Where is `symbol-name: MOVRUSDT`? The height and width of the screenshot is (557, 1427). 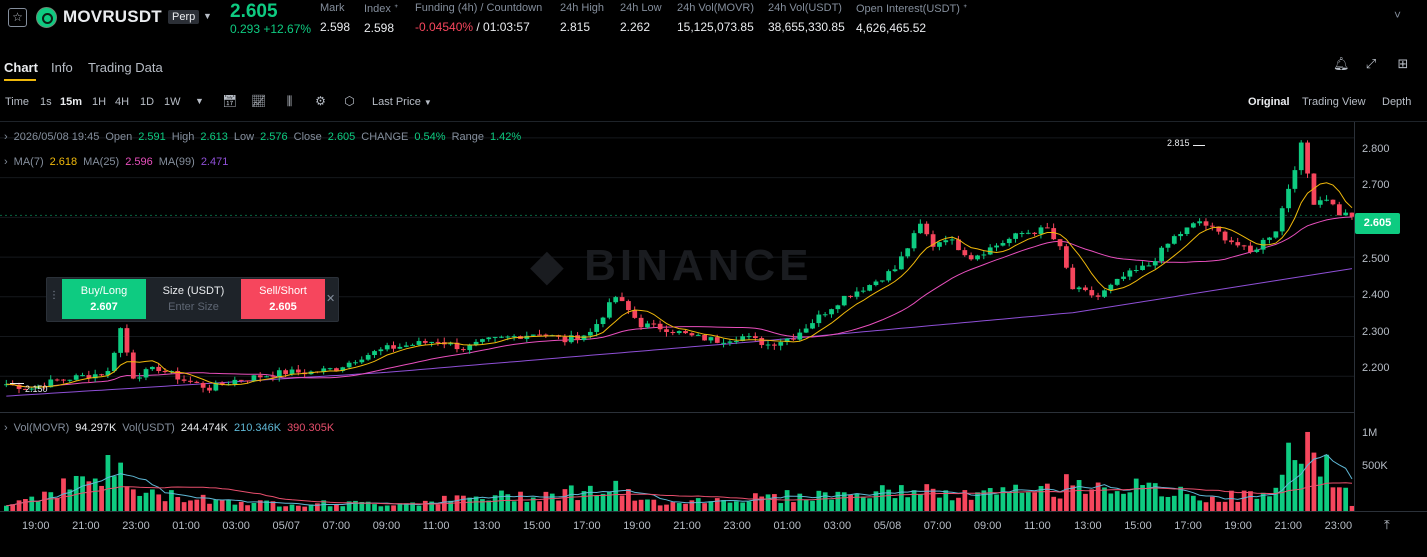 symbol-name: MOVRUSDT is located at coordinates (112, 16).